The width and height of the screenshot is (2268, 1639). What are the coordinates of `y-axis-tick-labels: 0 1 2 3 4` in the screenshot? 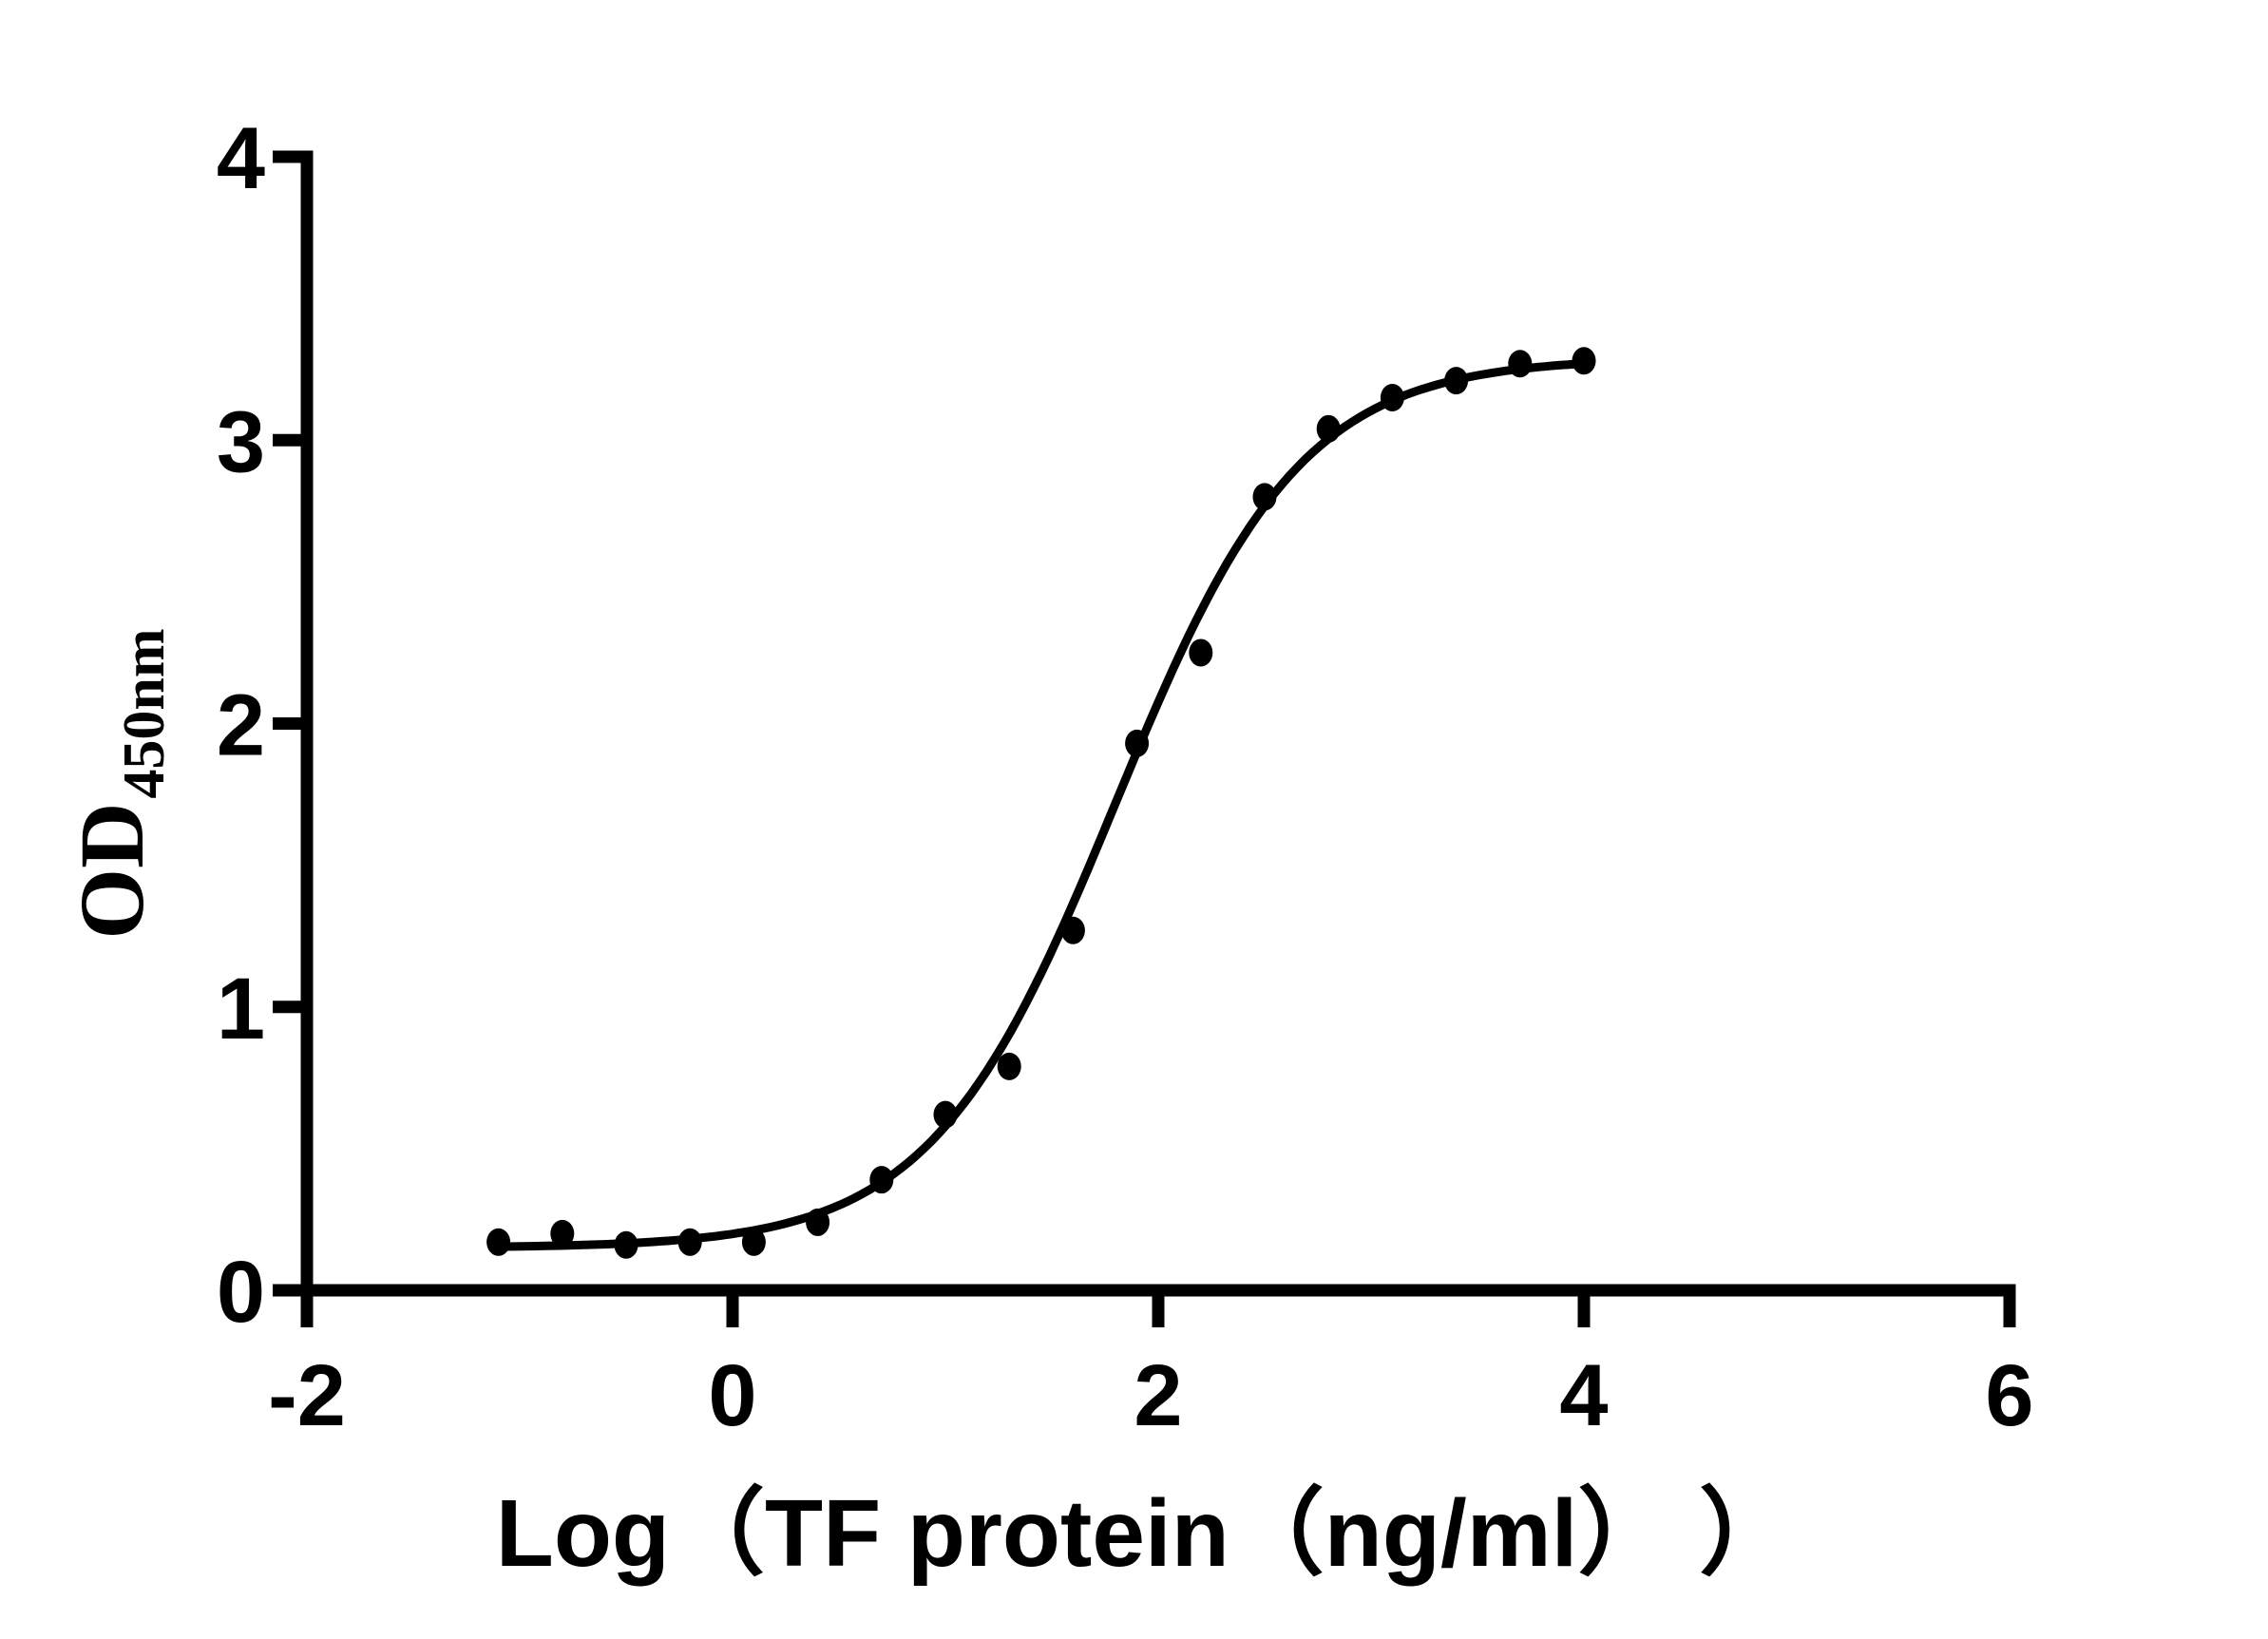 It's located at (241, 725).